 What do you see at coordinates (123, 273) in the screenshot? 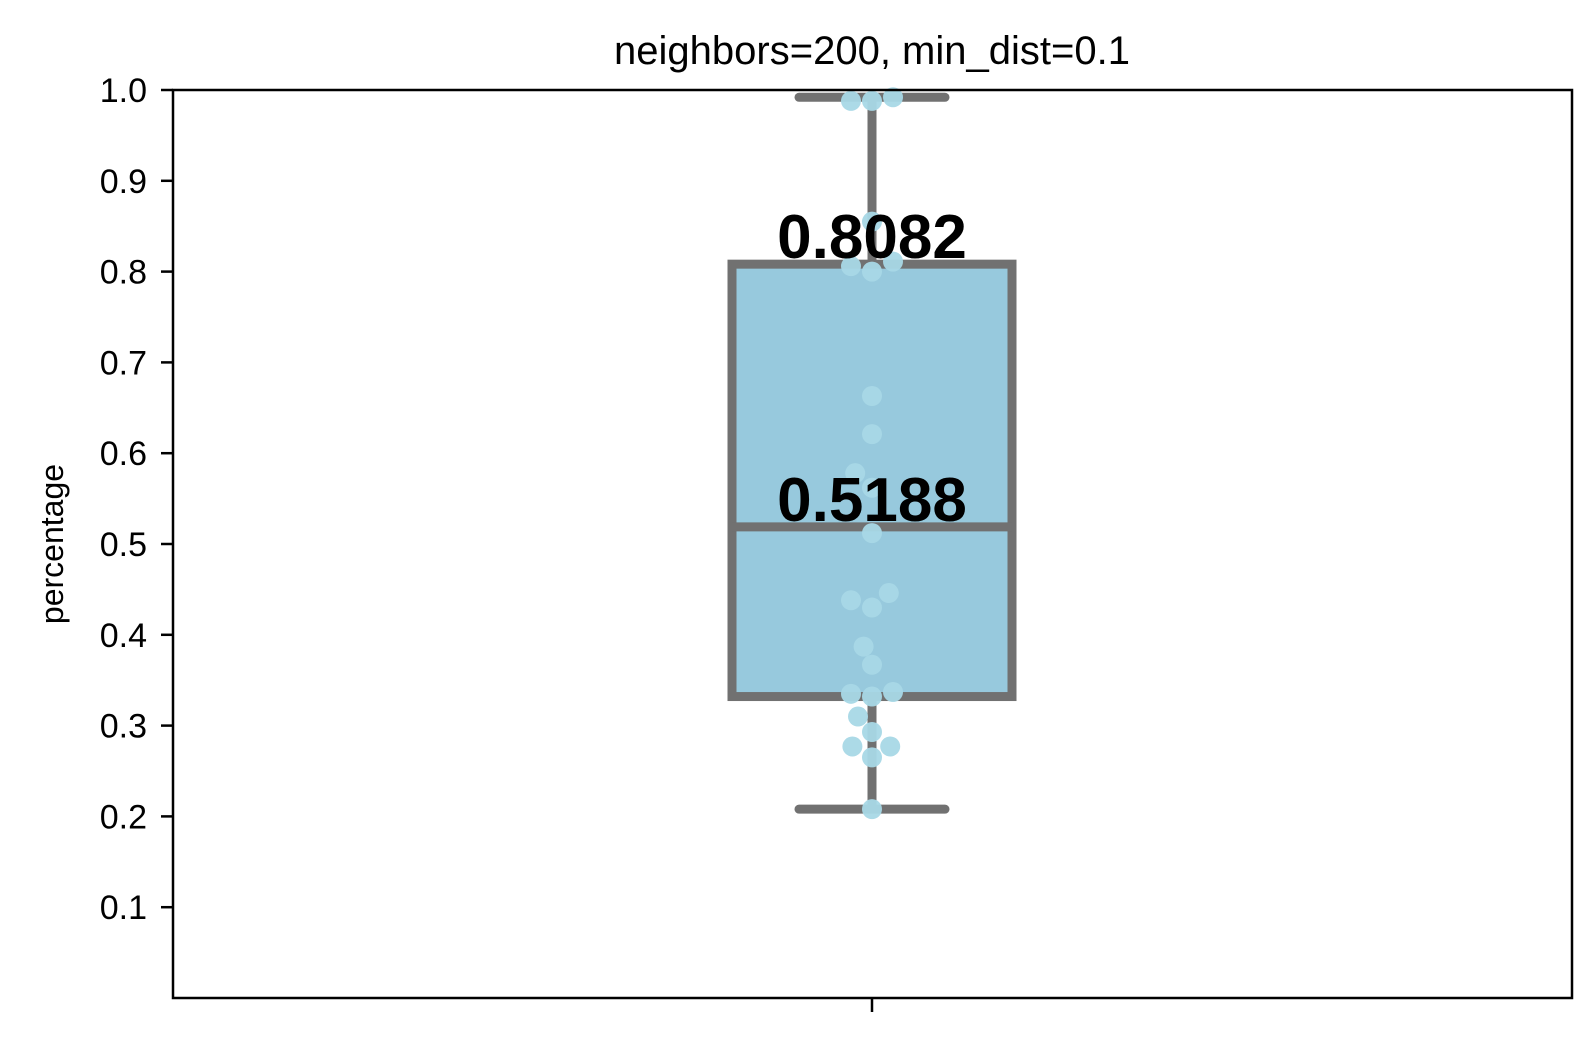
I see `y-tick-label: 0.8` at bounding box center [123, 273].